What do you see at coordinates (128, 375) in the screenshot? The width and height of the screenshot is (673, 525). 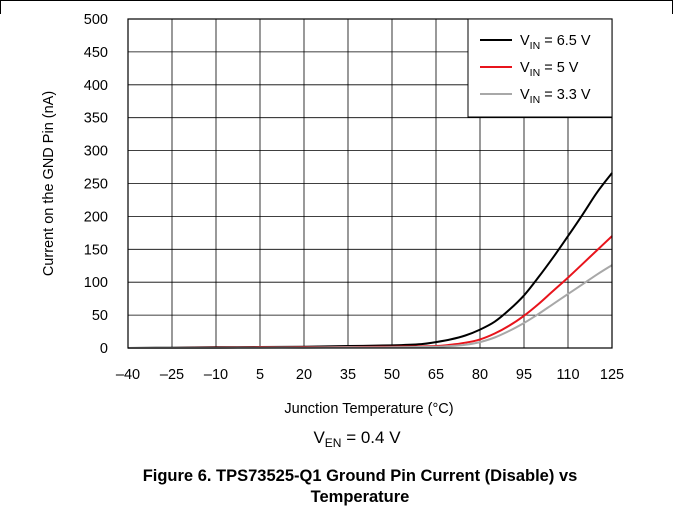 I see `x-tick-label-0: –40` at bounding box center [128, 375].